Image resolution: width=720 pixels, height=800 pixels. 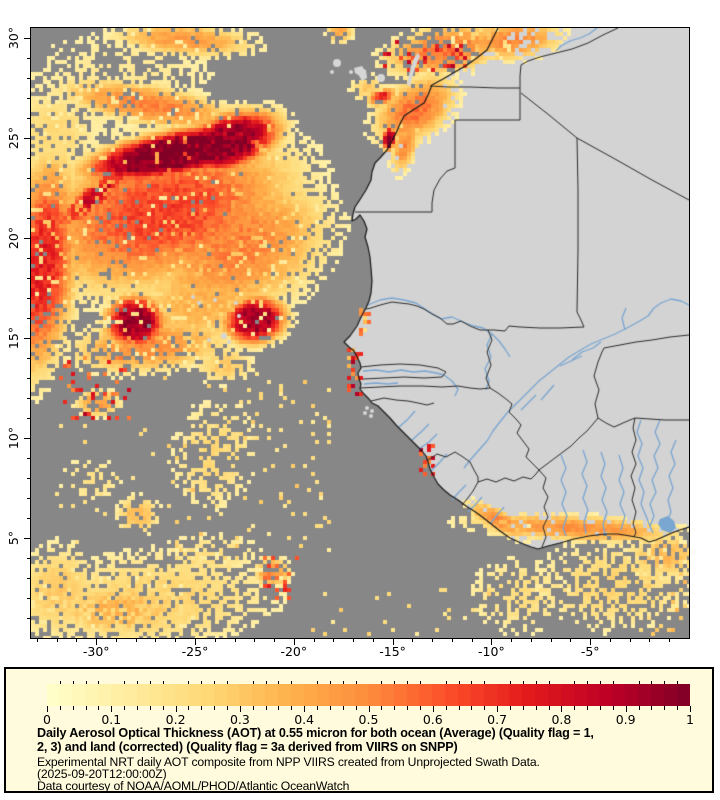 What do you see at coordinates (13, 538) in the screenshot?
I see `y-tick-label: 5°` at bounding box center [13, 538].